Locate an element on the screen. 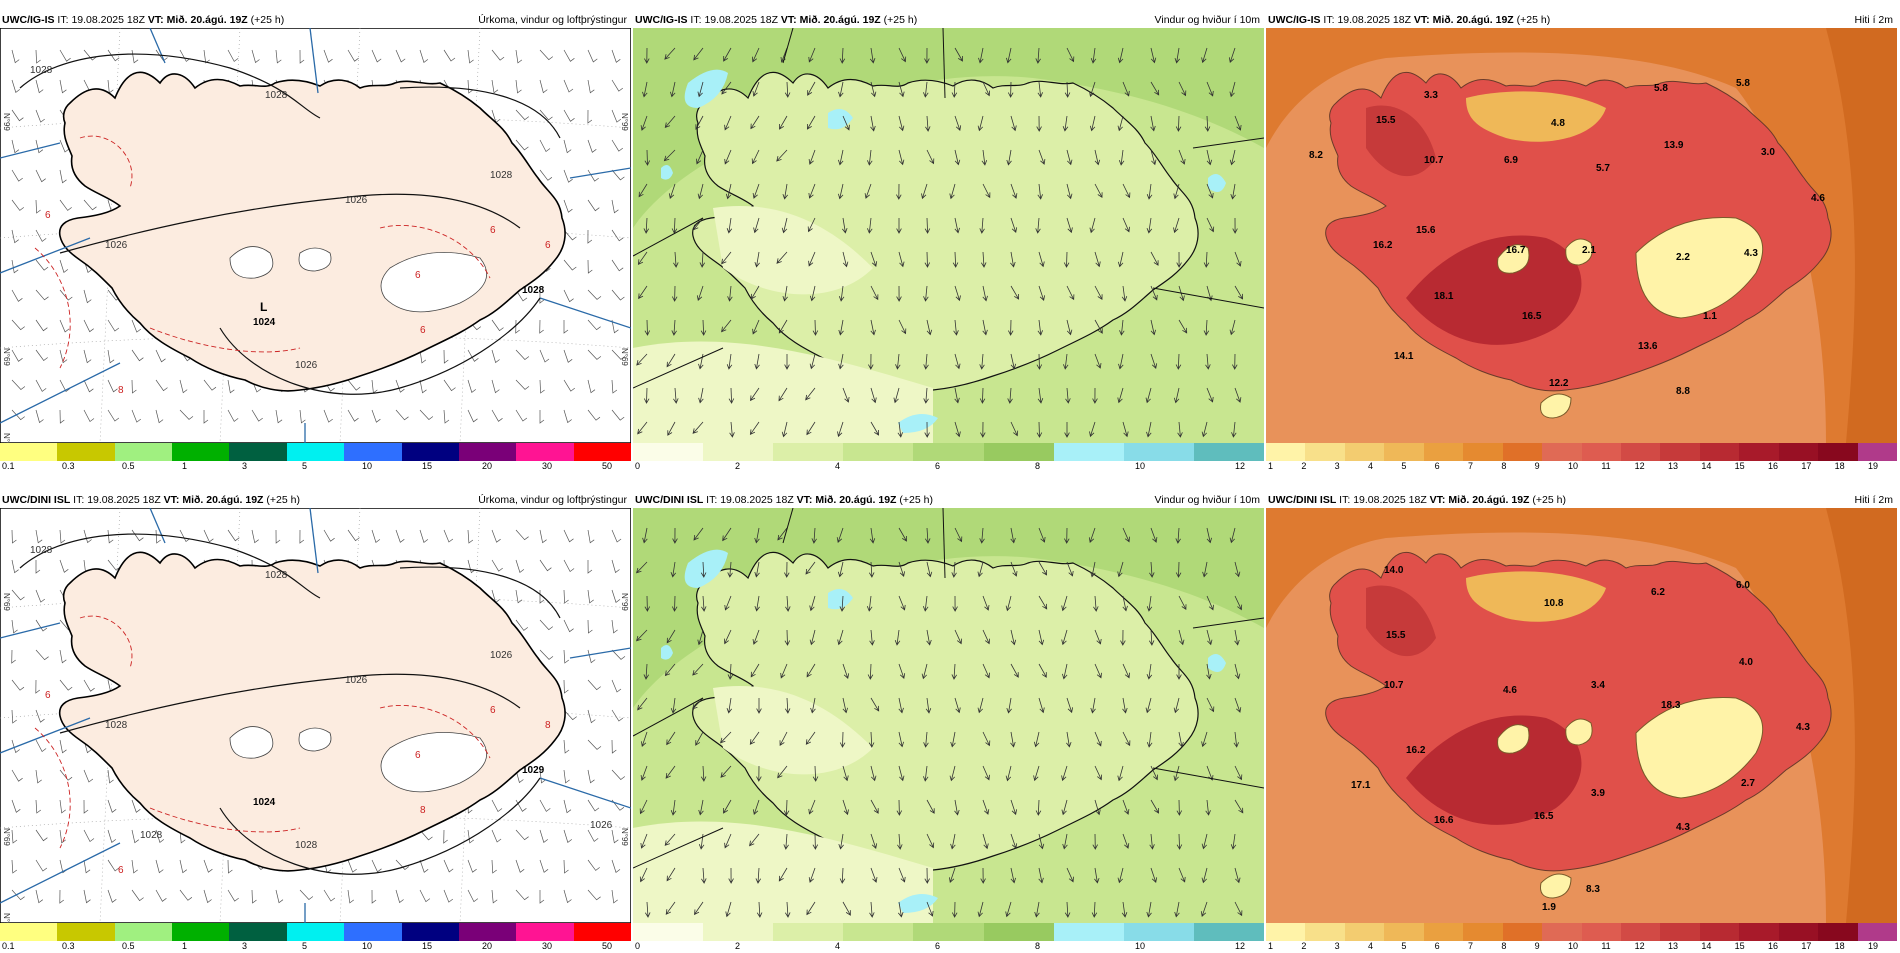  temperature-value: 2.2 is located at coordinates (1683, 257).